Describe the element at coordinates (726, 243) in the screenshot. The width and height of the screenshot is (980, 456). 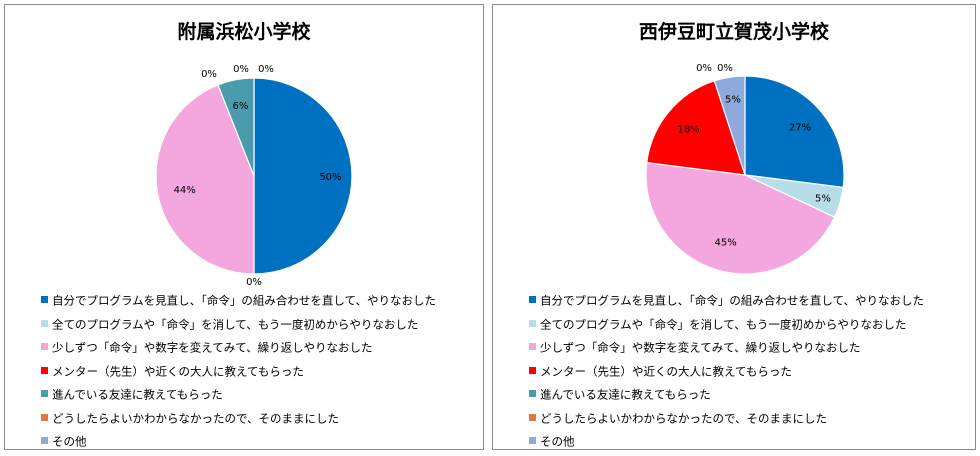
I see `data-label: 45%` at that location.